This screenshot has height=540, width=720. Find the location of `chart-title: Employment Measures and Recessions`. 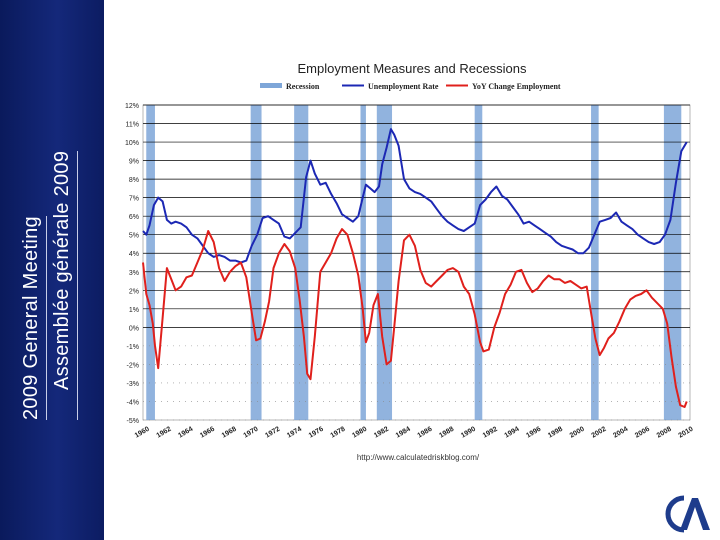

chart-title: Employment Measures and Recessions is located at coordinates (412, 68).